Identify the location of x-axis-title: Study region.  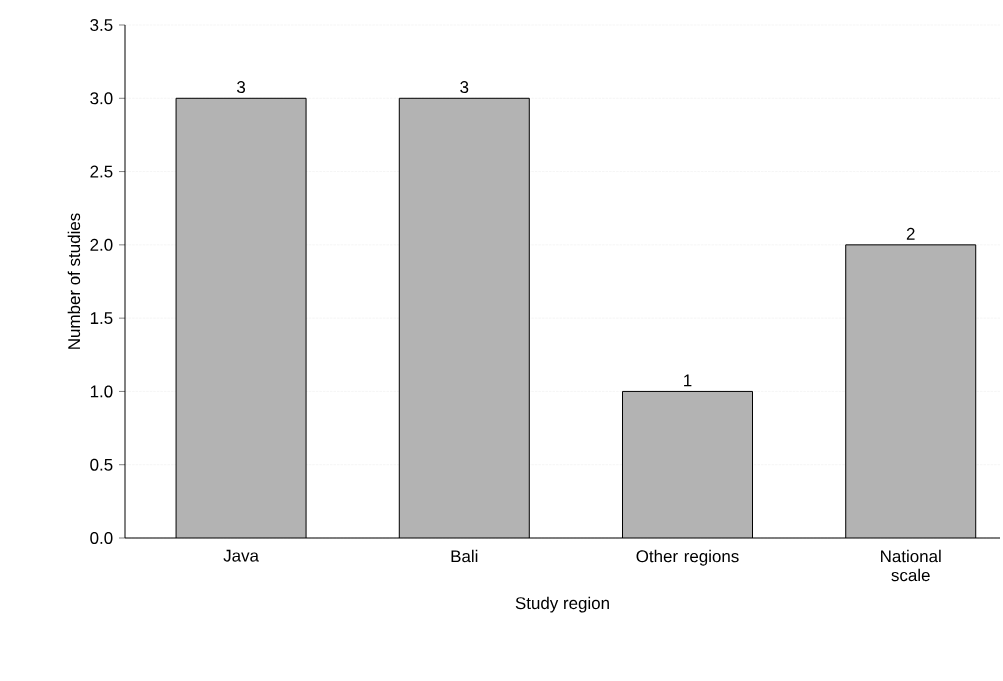
(562, 604).